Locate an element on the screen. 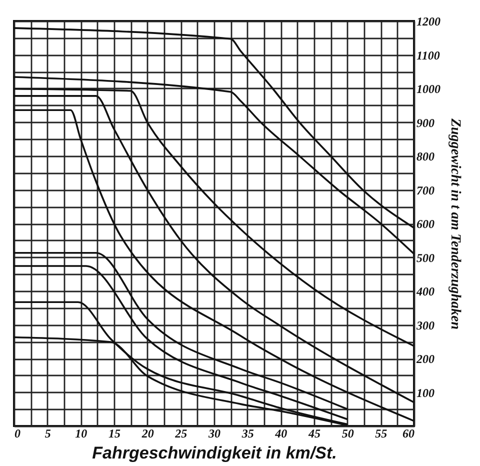 The image size is (480, 466). y-tick-label: 700 is located at coordinates (425, 190).